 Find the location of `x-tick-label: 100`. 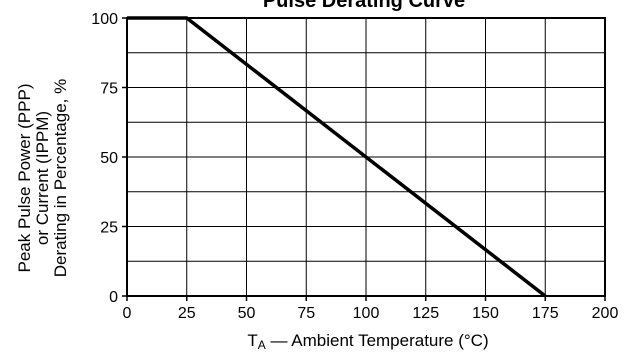

x-tick-label: 100 is located at coordinates (366, 313).